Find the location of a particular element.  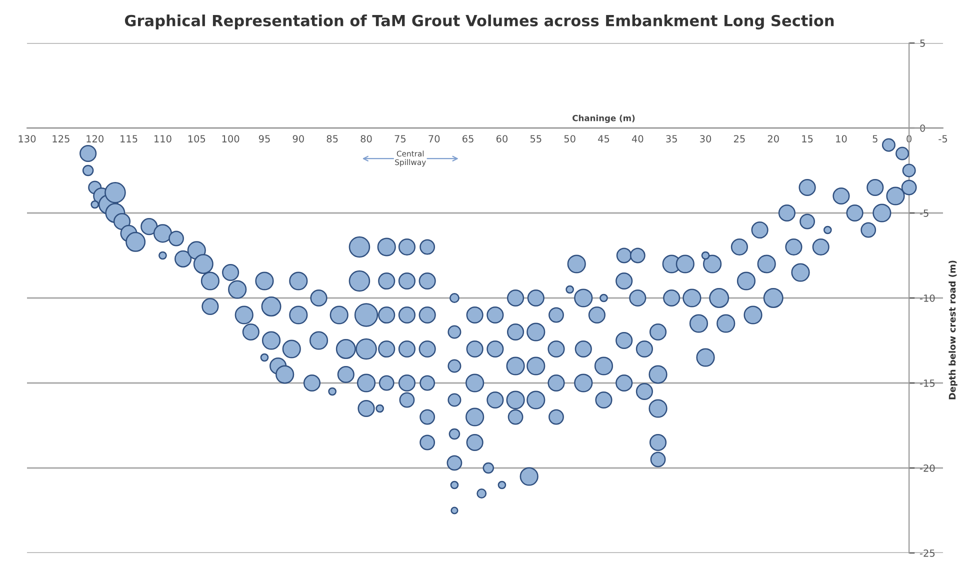

x-tick-label: 75 is located at coordinates (400, 138).